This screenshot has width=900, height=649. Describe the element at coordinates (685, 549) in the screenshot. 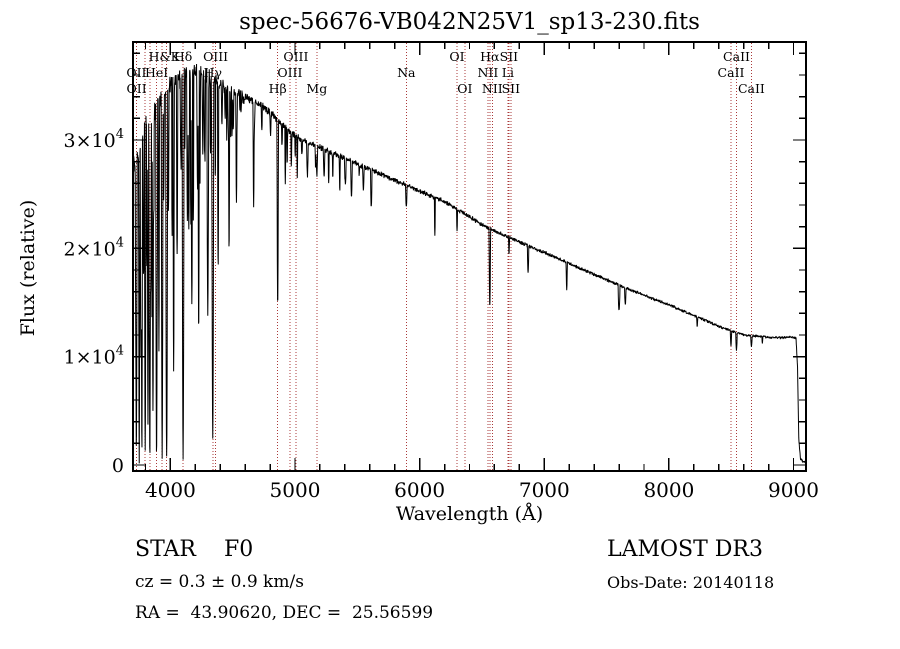

I see `annotation-survey: LAMOST DR3` at that location.